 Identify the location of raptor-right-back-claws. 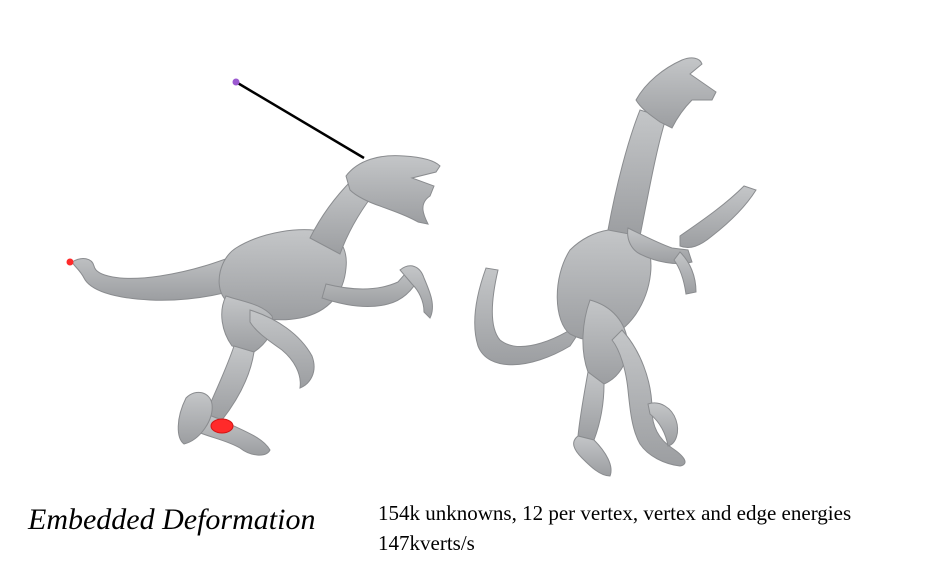
(663, 424).